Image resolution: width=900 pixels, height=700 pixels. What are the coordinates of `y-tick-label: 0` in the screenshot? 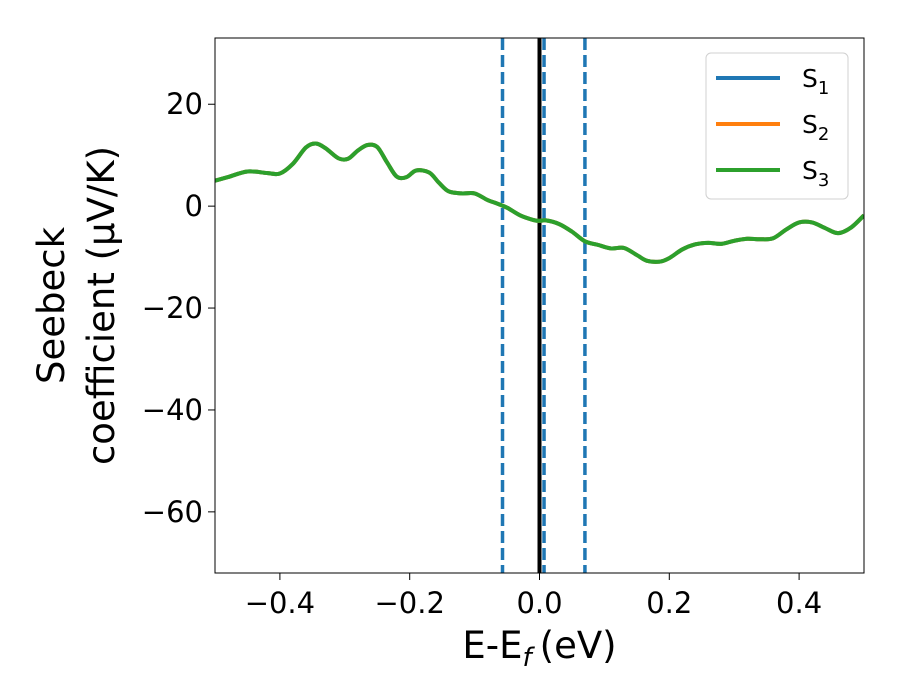 It's located at (194, 206).